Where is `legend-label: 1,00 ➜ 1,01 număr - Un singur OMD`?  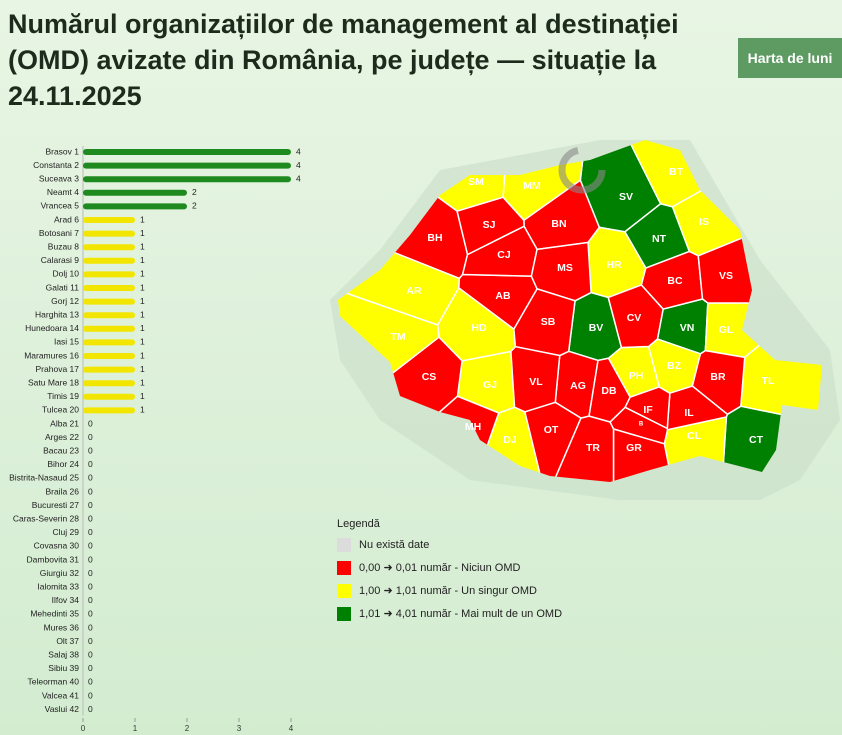
legend-label: 1,00 ➜ 1,01 număr - Un singur OMD is located at coordinates (448, 591).